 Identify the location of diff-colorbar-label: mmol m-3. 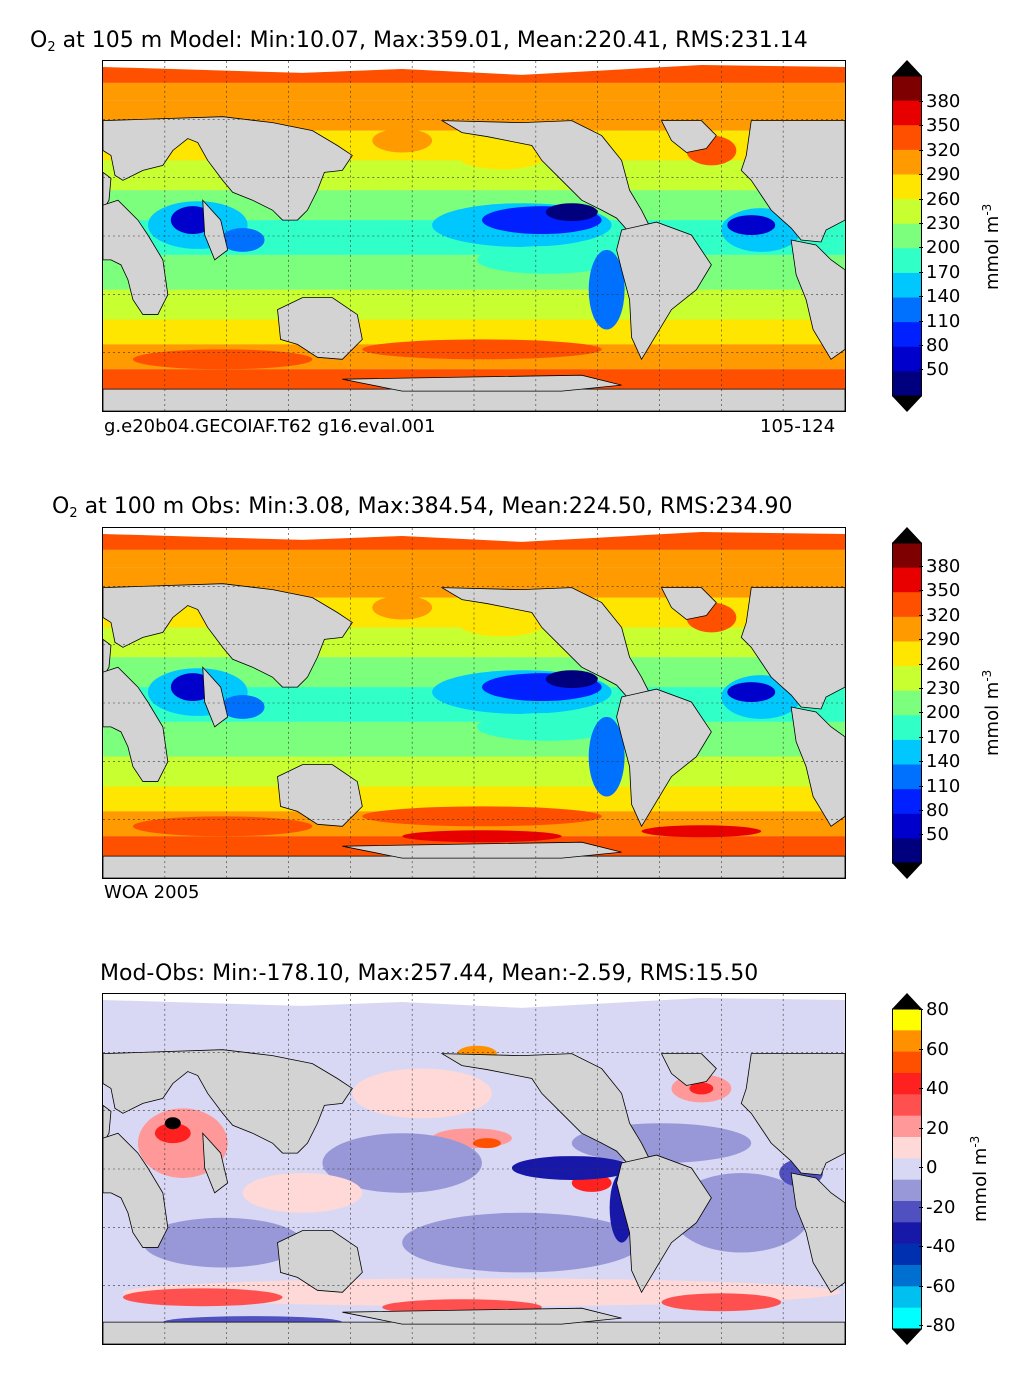
(979, 1178).